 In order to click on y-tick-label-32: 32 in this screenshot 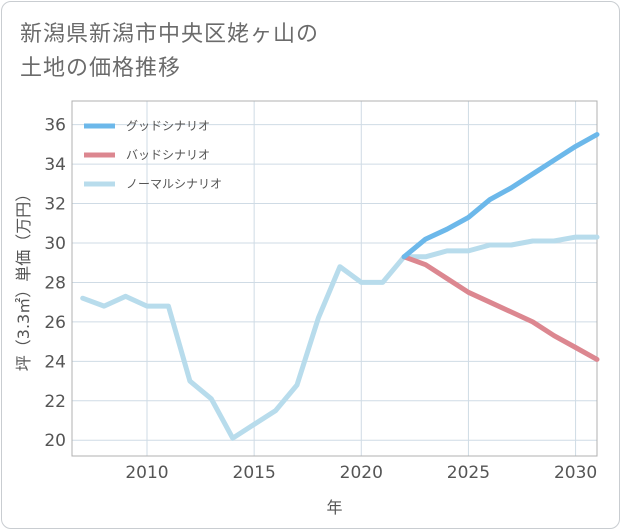, I will do `click(55, 205)`.